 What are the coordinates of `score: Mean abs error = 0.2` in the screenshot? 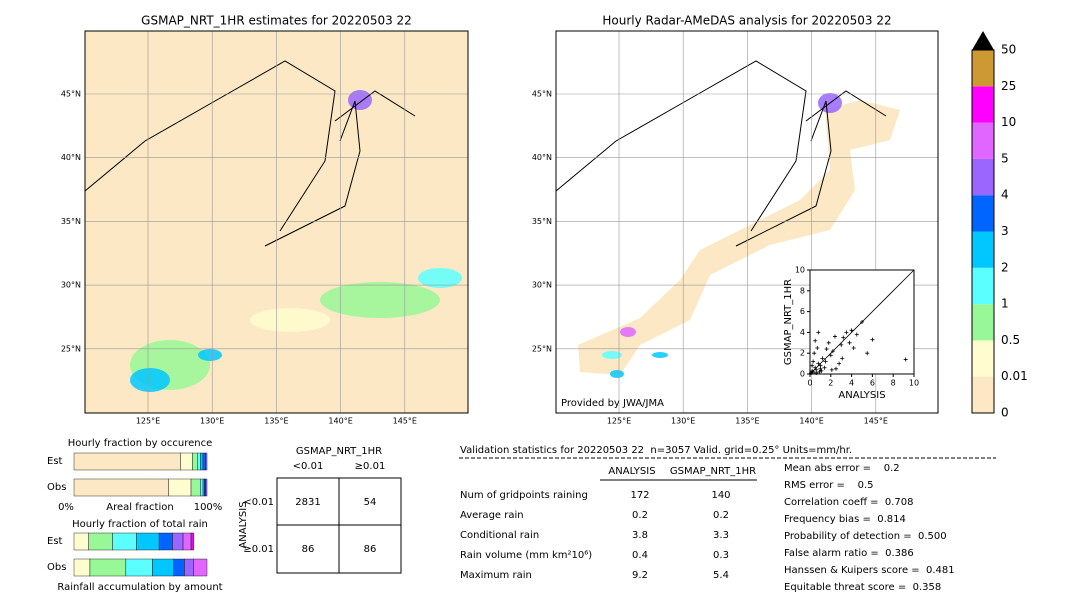 It's located at (842, 468).